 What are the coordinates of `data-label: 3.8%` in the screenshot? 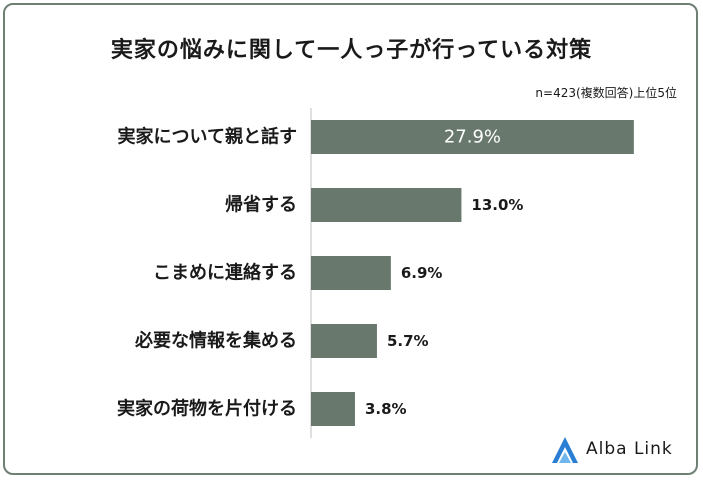 It's located at (386, 409).